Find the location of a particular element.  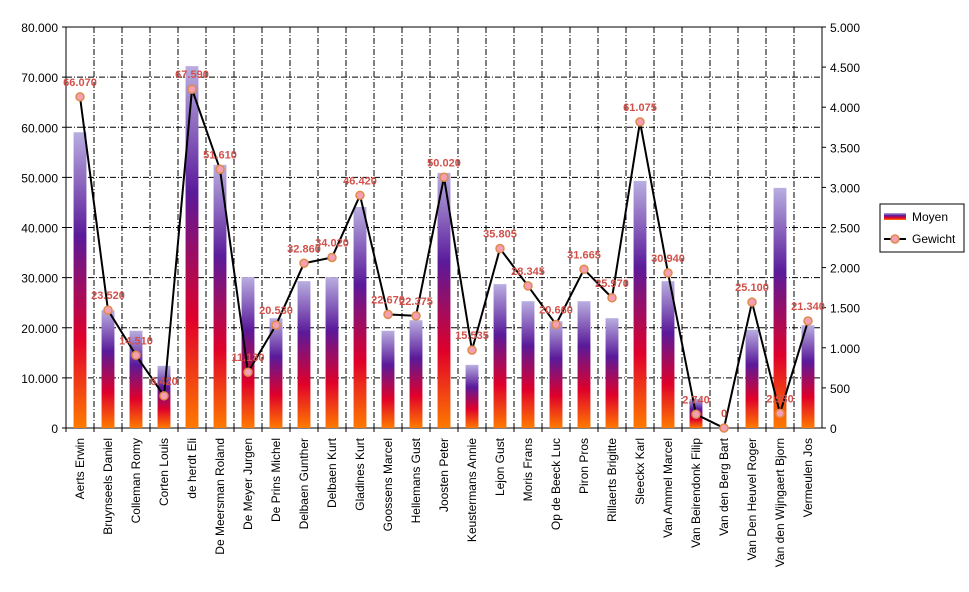

x-tick-label: Colleman Romy is located at coordinates (136, 480).